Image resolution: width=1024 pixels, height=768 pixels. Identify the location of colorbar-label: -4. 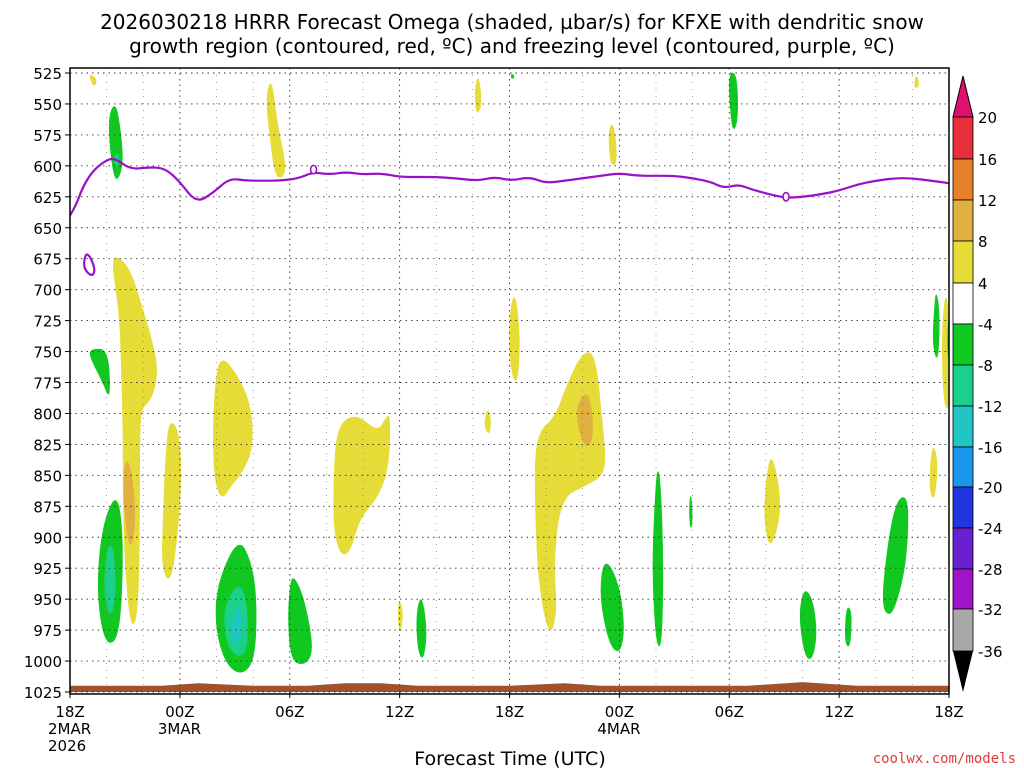
(985, 325).